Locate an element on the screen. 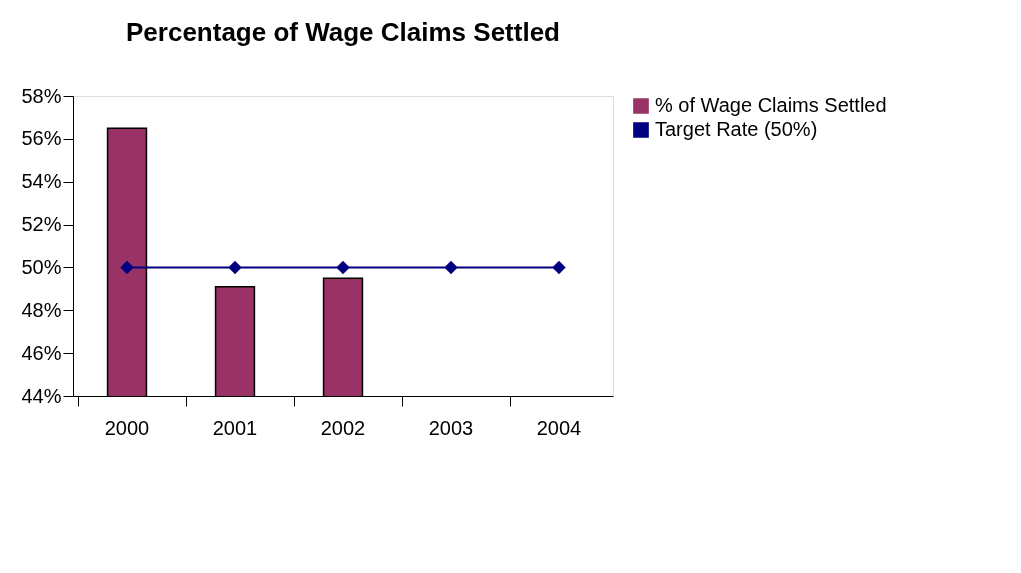 Image resolution: width=1021 pixels, height=573 pixels. y-tick-label: 56% is located at coordinates (41, 138).